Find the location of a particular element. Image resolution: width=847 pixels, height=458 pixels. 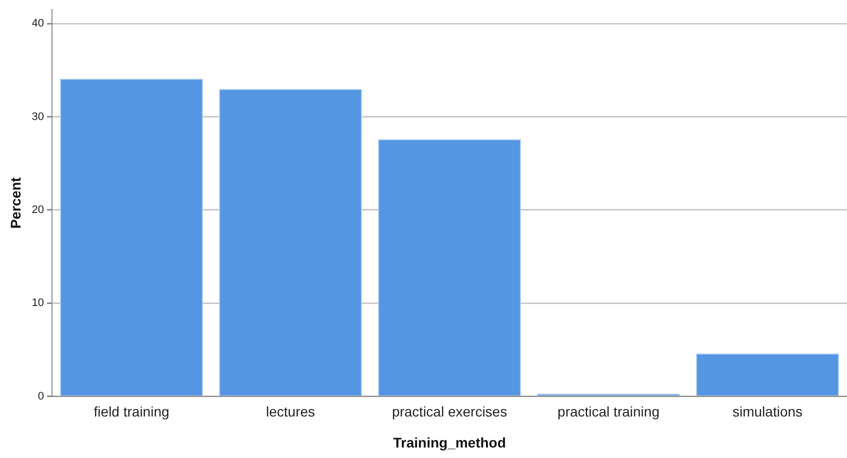

x-tick-label: practical exercises is located at coordinates (450, 412).